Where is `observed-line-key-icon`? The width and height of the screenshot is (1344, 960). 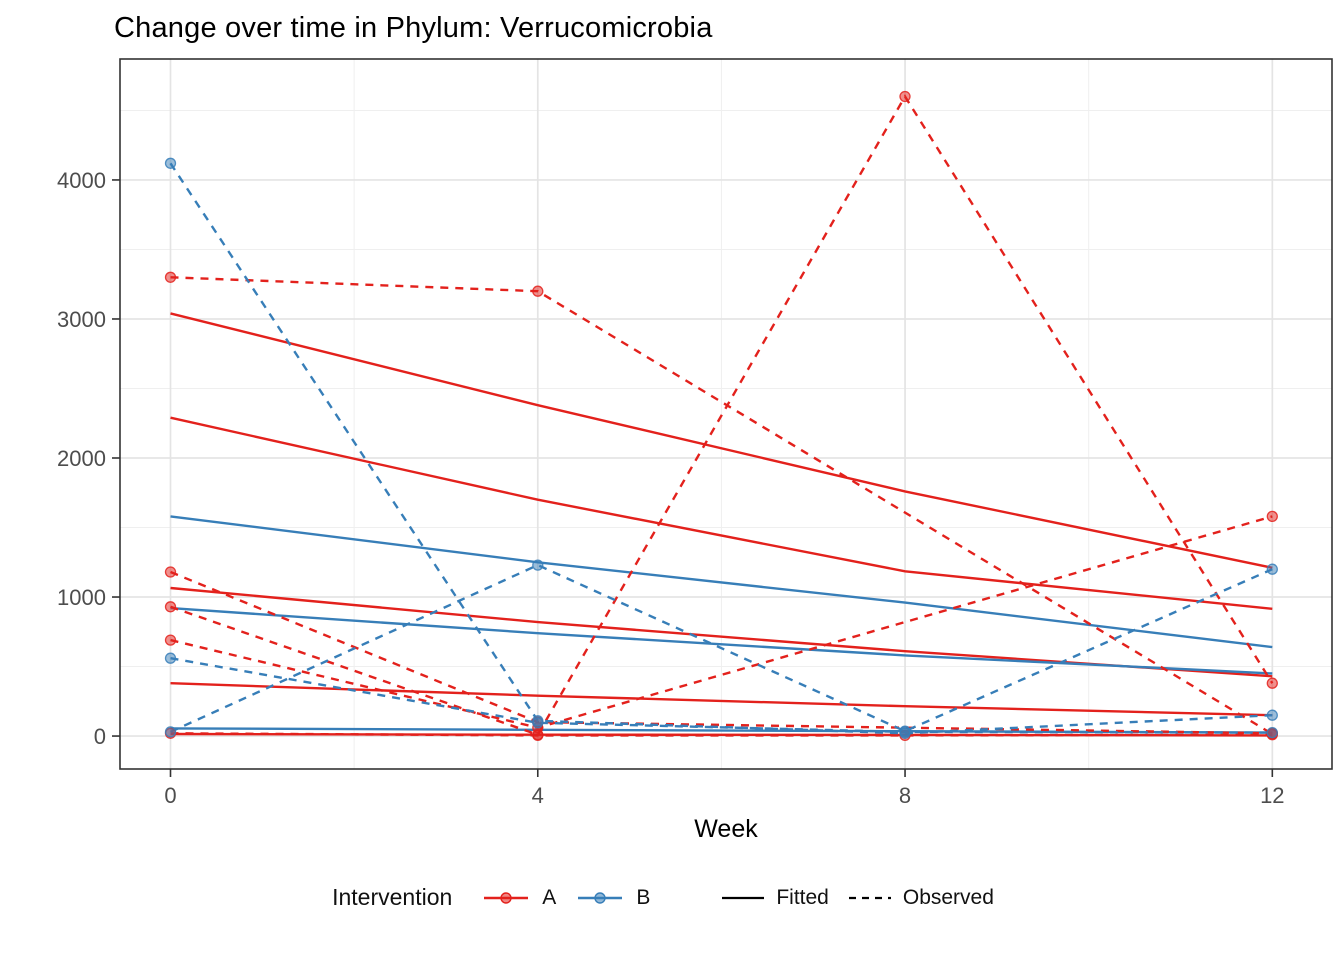 observed-line-key-icon is located at coordinates (869, 897).